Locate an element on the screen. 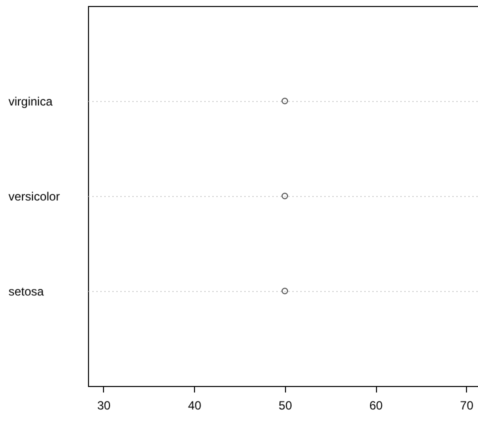  x-tick-label: 50 is located at coordinates (285, 405).